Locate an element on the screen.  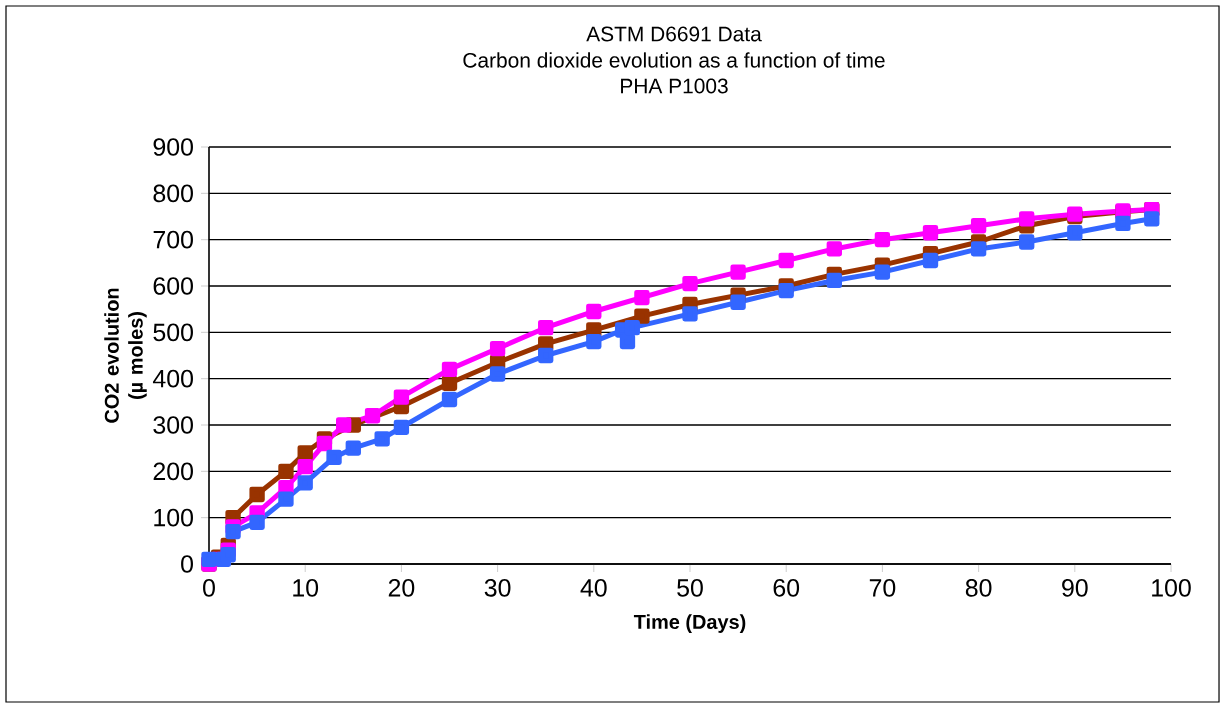
x-axis-title: Time (Days) is located at coordinates (689, 623).